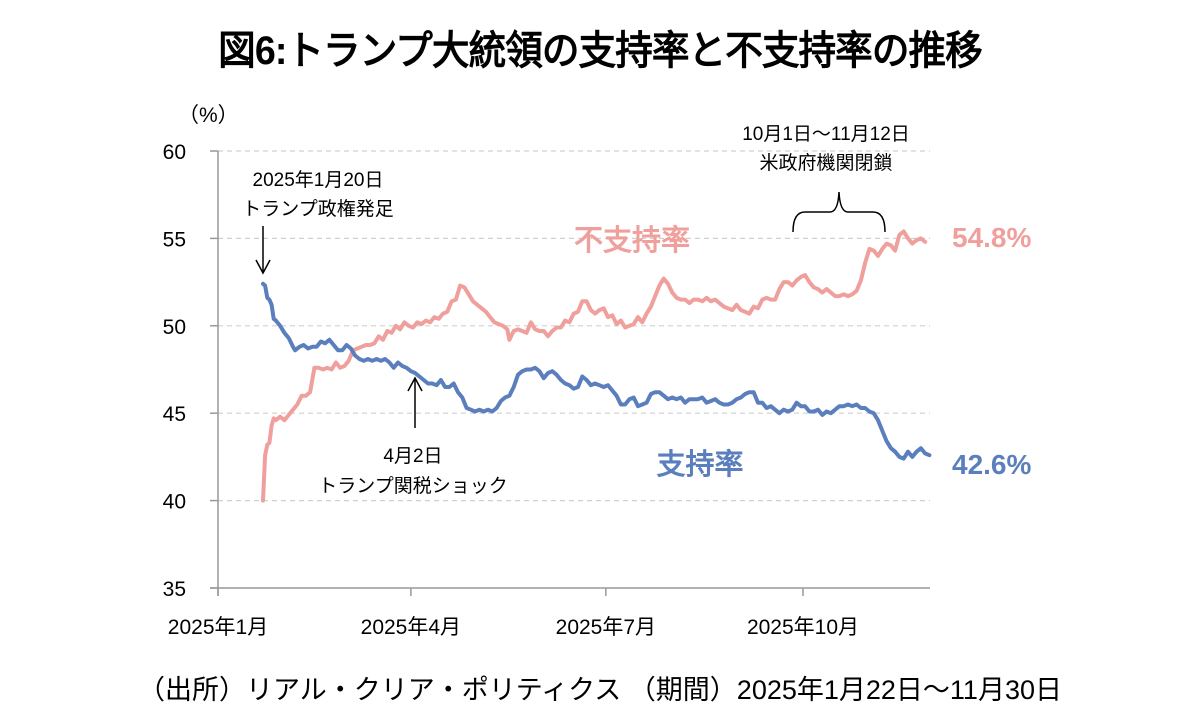 Image resolution: width=1200 pixels, height=716 pixels. What do you see at coordinates (411, 627) in the screenshot?
I see `x-tick-label: 2025年4月` at bounding box center [411, 627].